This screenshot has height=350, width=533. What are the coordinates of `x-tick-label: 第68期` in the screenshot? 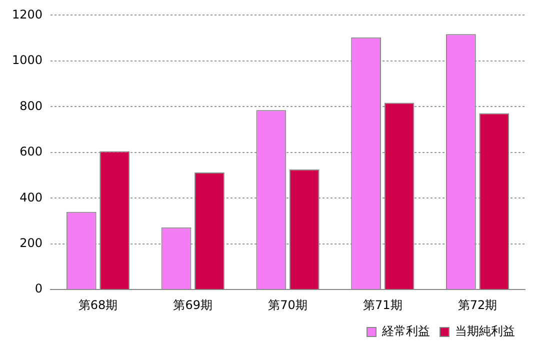 It's located at (98, 305).